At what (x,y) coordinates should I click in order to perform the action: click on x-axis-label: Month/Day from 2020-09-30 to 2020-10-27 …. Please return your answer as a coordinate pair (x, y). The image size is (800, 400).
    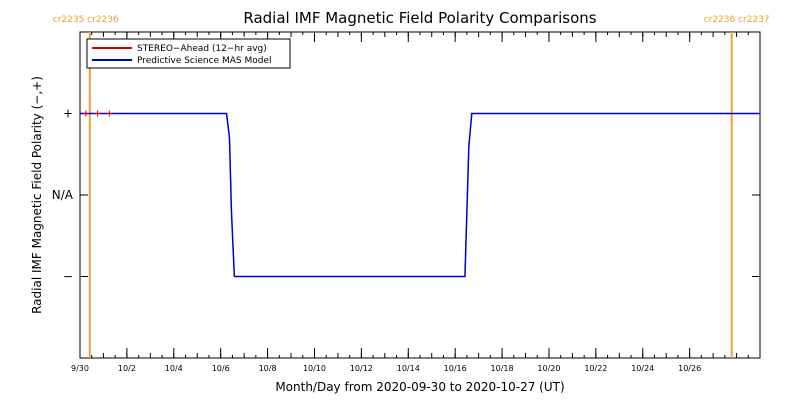
    Looking at the image, I should click on (419, 387).